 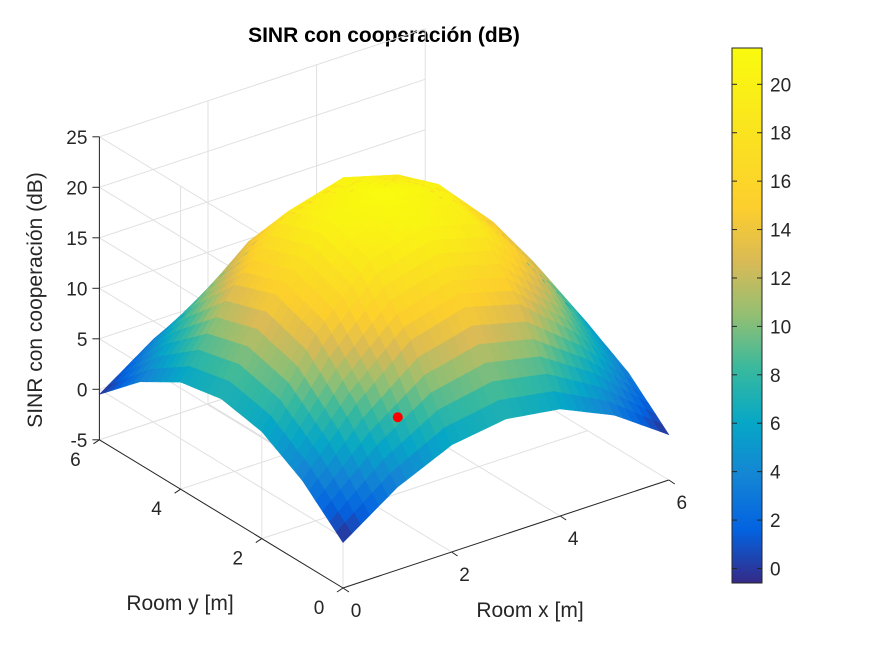 I want to click on x-axis-label: Room x [m], so click(x=529, y=610).